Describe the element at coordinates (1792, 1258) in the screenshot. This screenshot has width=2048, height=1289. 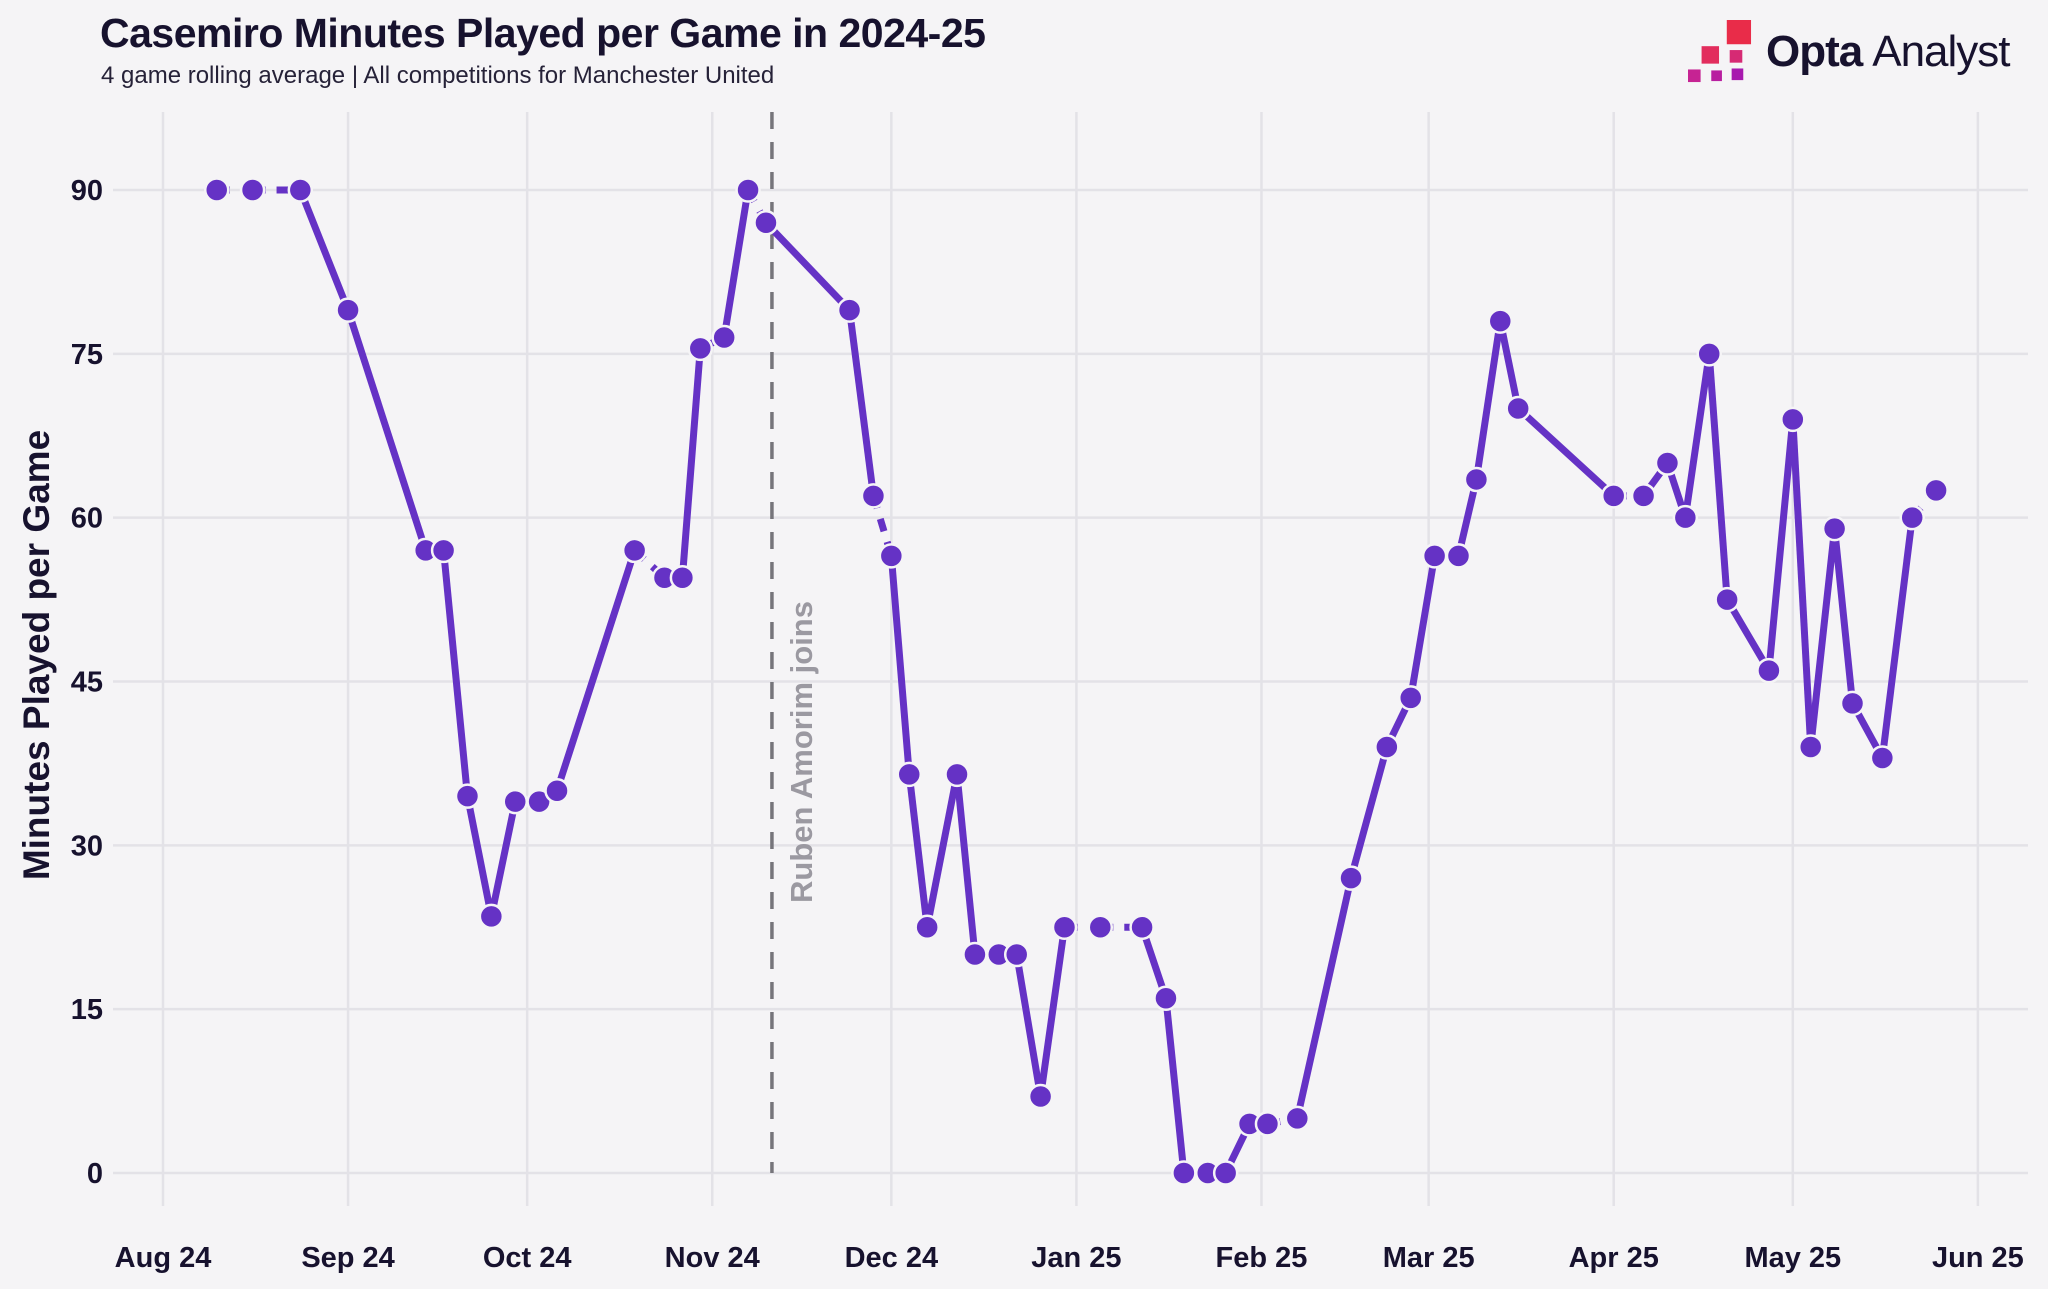
I see `x-axis-tick-label: May 25` at that location.